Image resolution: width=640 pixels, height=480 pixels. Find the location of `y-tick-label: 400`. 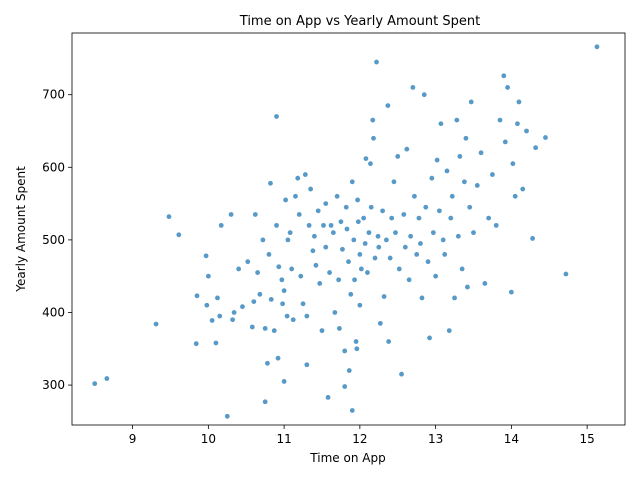

y-tick-label: 400 is located at coordinates (53, 312).